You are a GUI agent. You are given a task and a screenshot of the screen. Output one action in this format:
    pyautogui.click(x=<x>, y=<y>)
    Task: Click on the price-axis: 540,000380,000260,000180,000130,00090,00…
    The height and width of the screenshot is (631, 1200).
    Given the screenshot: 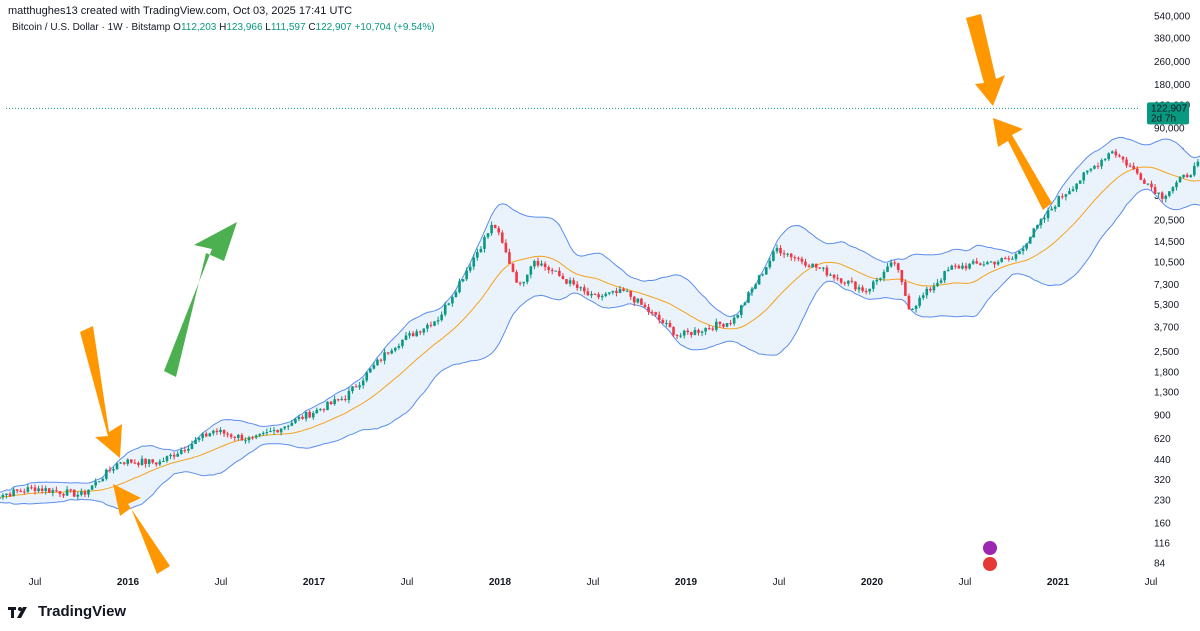 What is the action you would take?
    pyautogui.click(x=1172, y=291)
    